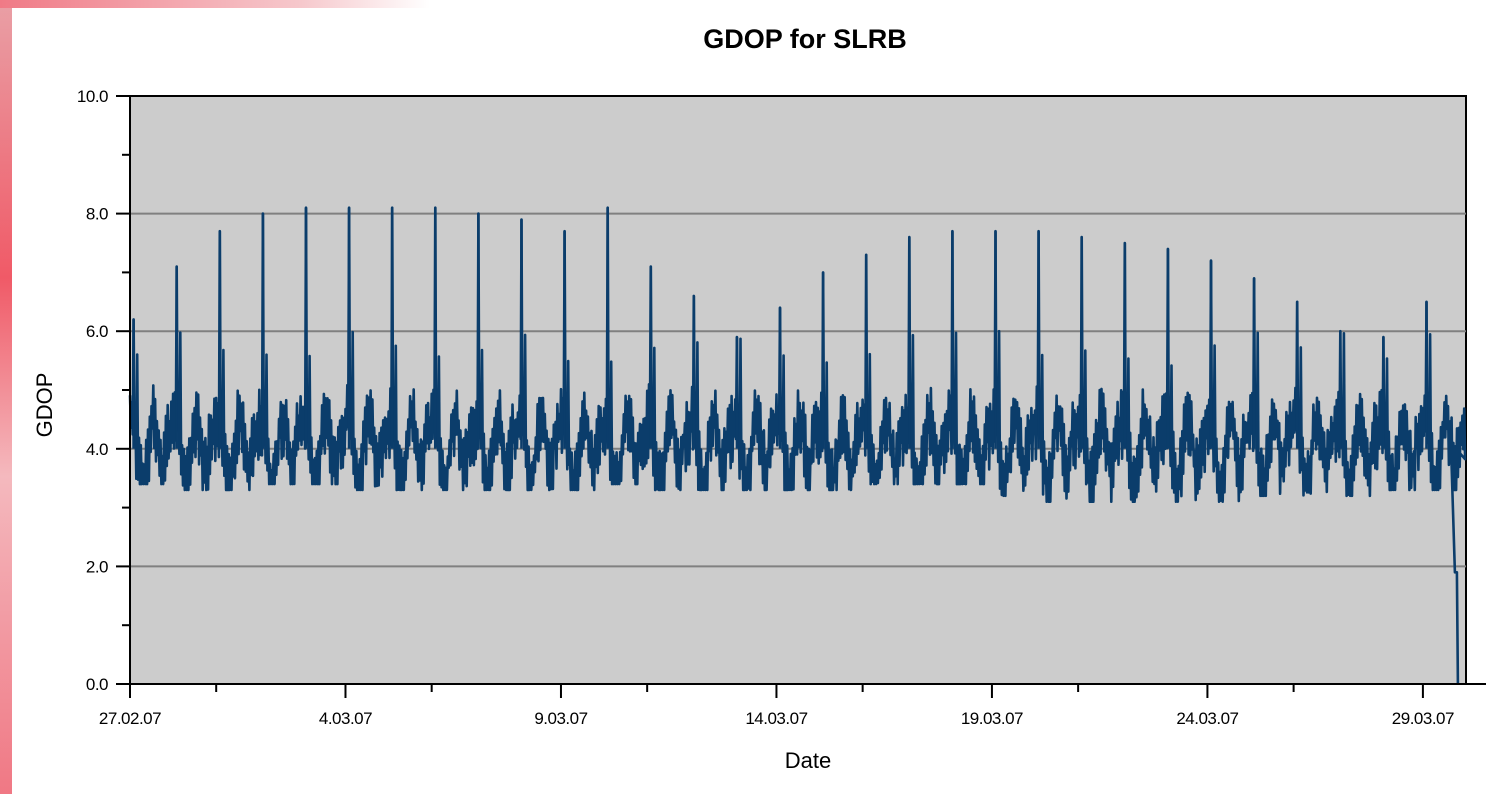  What do you see at coordinates (1423, 718) in the screenshot?
I see `x-tick-label: 29.03.07` at bounding box center [1423, 718].